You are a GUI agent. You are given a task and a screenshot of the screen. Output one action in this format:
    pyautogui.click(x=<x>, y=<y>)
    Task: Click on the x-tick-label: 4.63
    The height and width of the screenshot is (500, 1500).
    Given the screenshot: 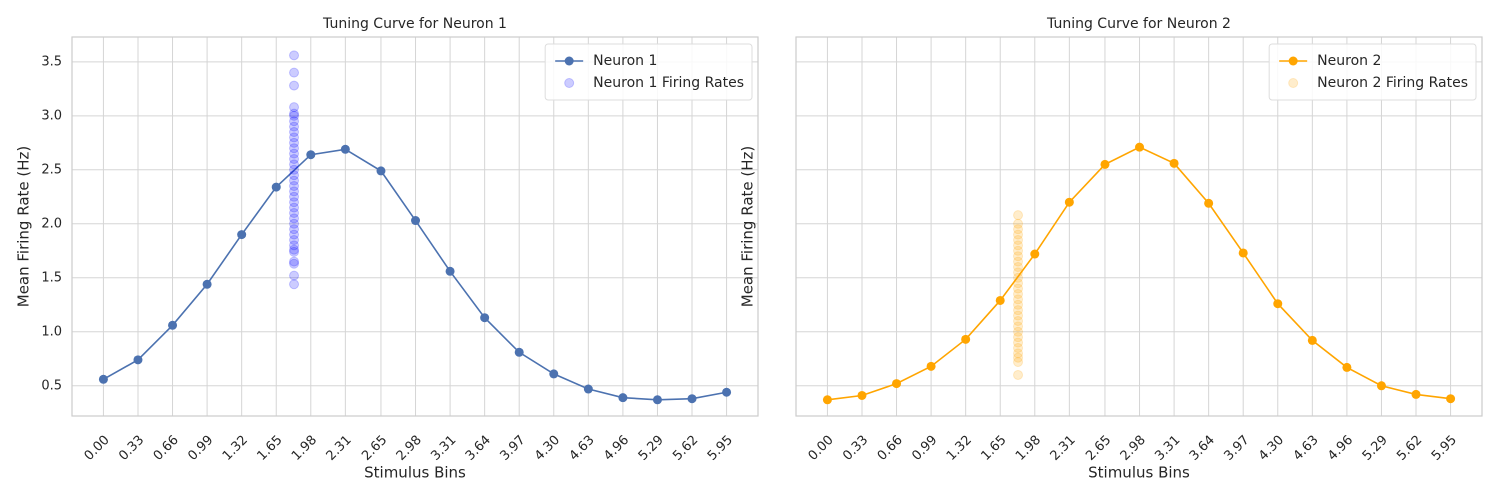 What is the action you would take?
    pyautogui.click(x=1306, y=448)
    